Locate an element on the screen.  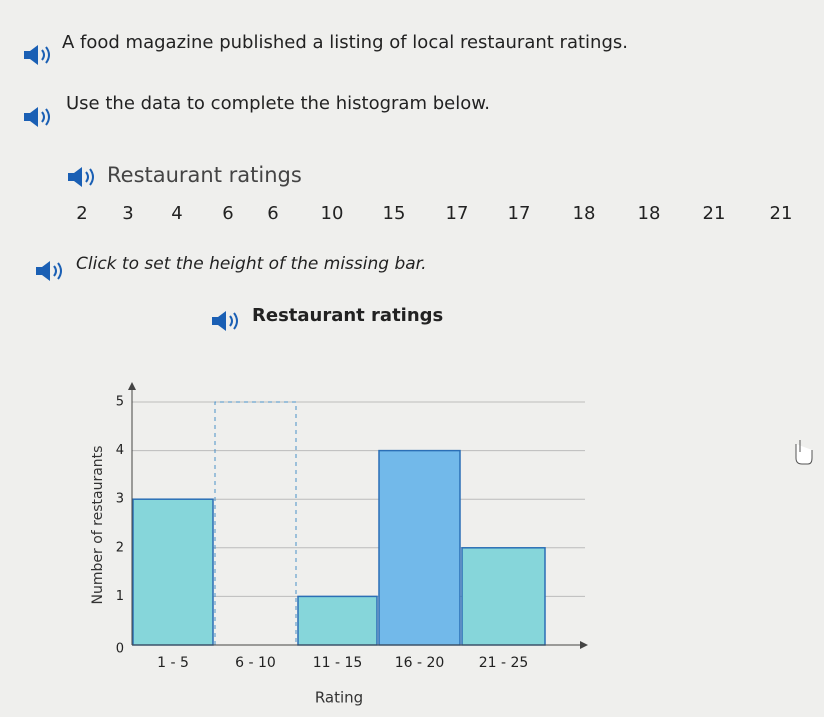
y-tick-label: 1 is located at coordinates (120, 596).